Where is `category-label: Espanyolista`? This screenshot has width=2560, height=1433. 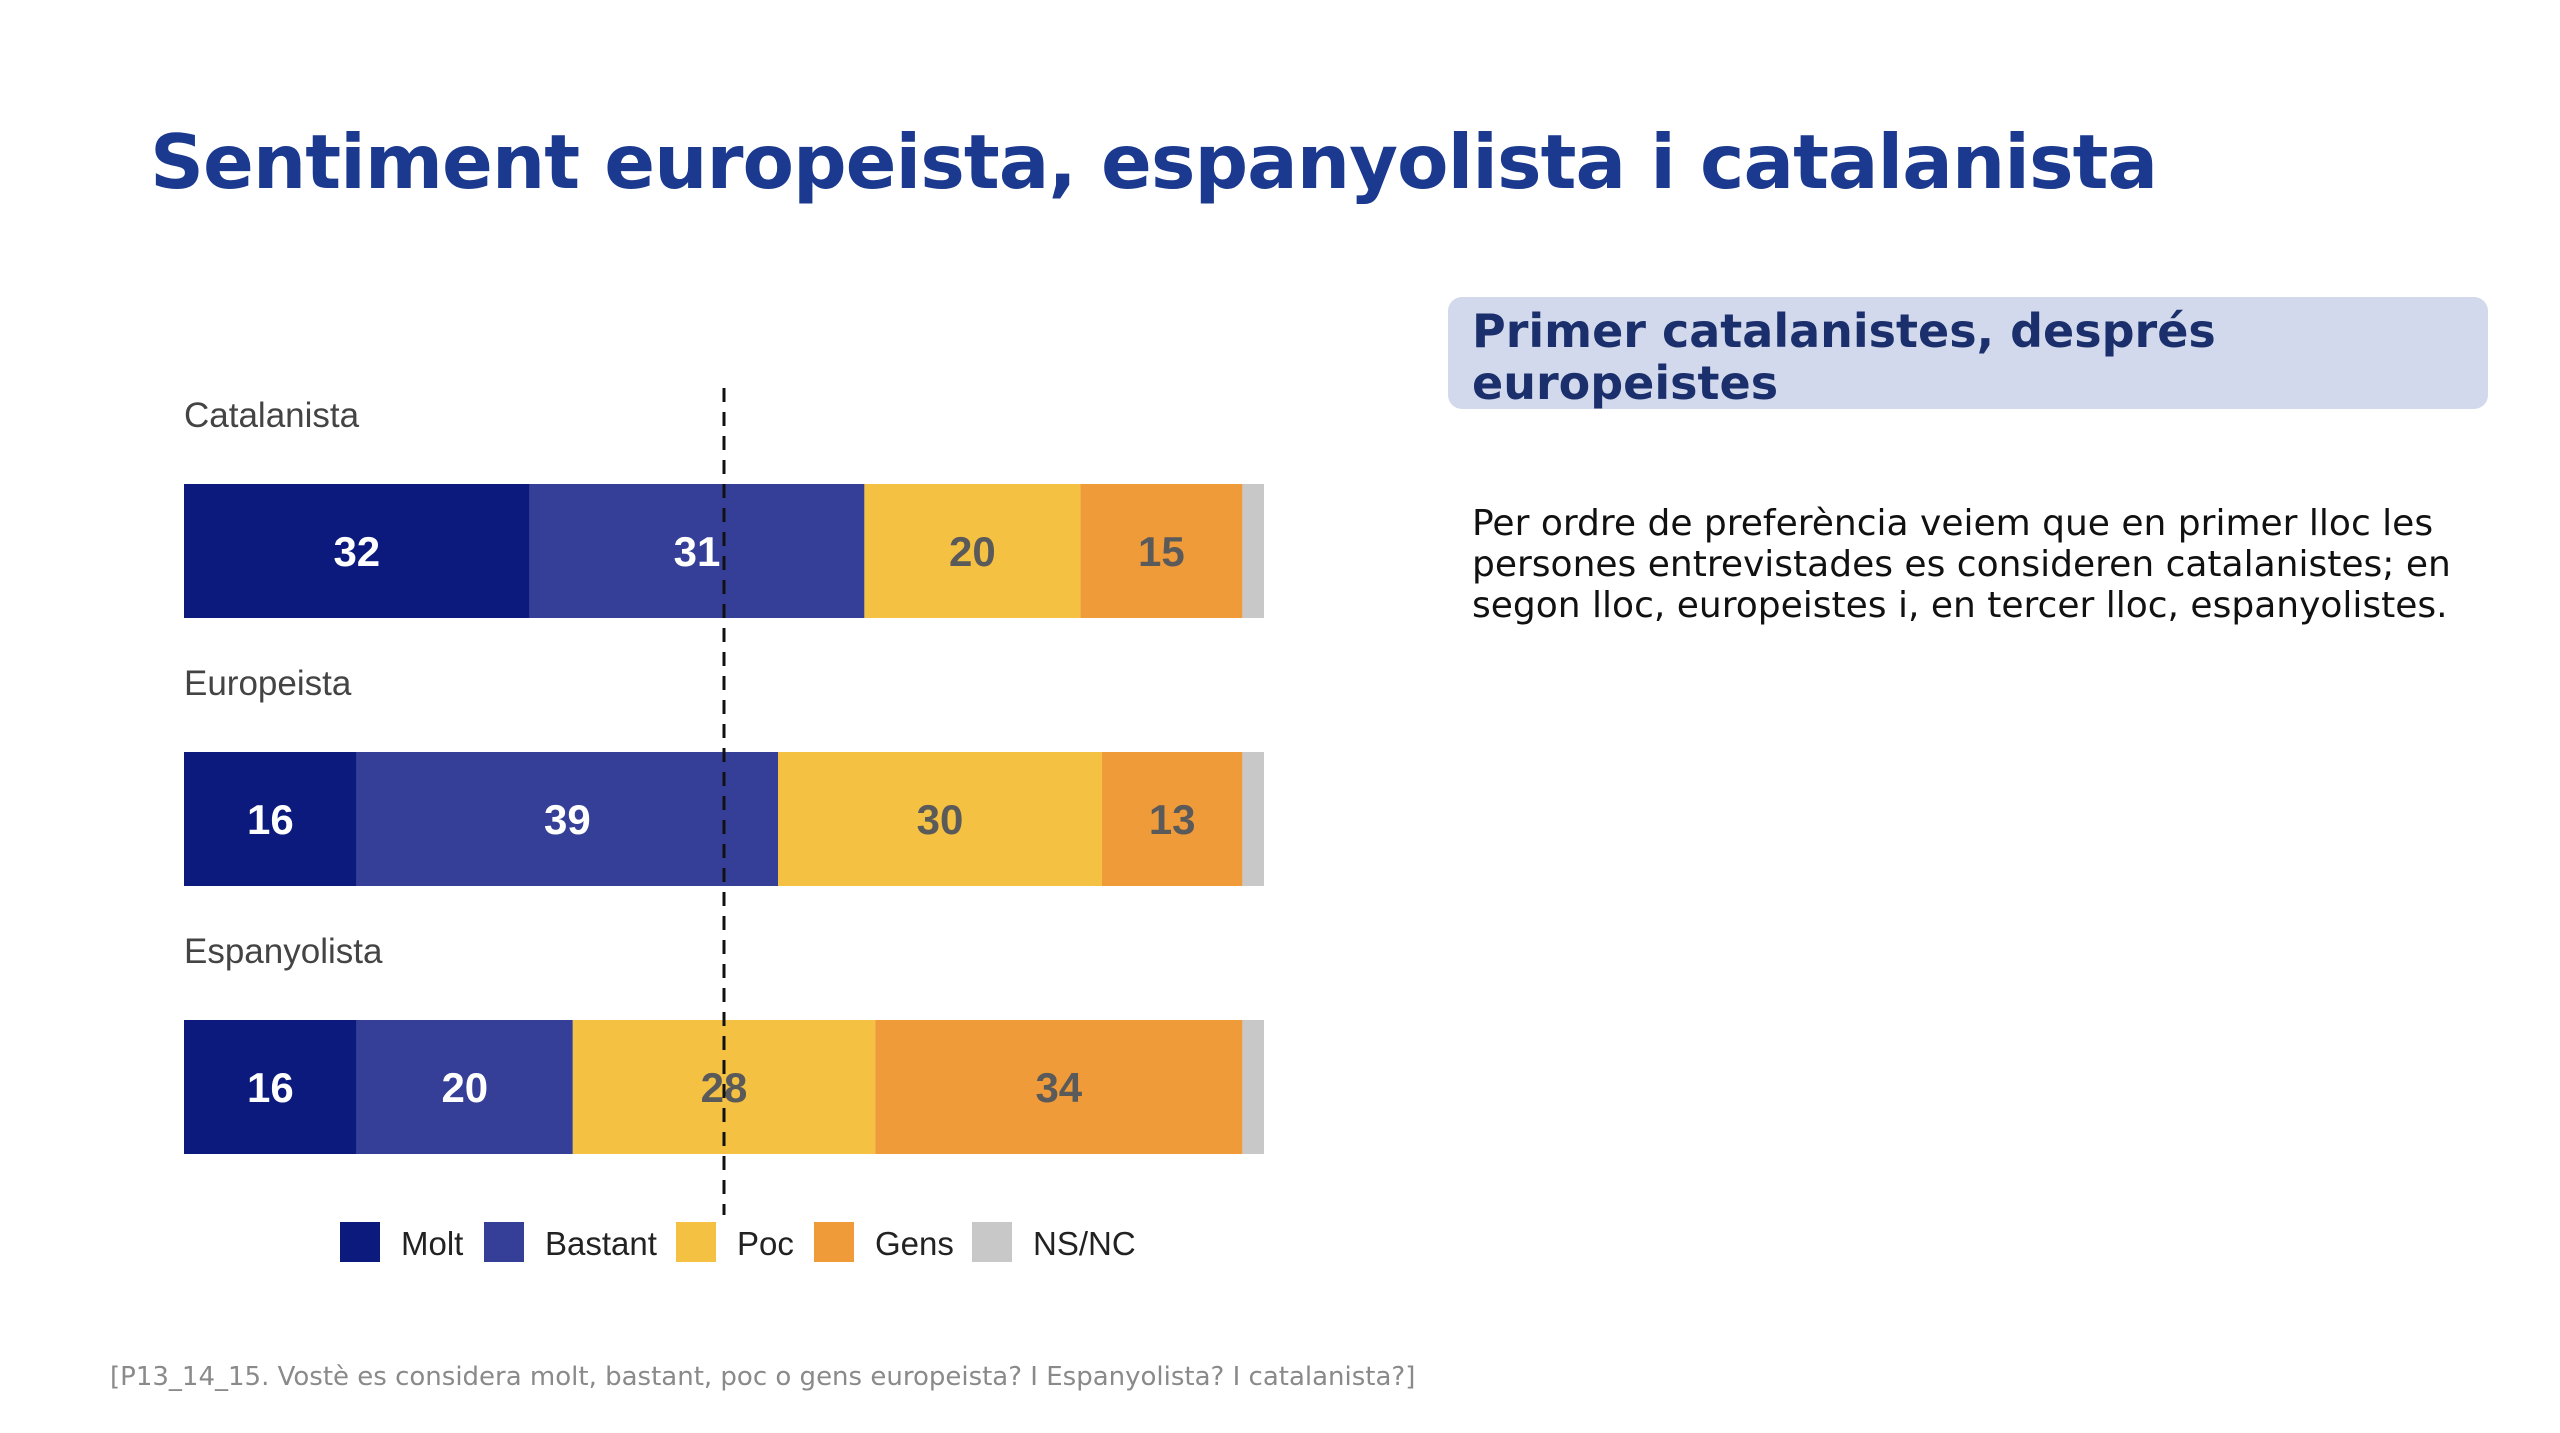
category-label: Espanyolista is located at coordinates (283, 951).